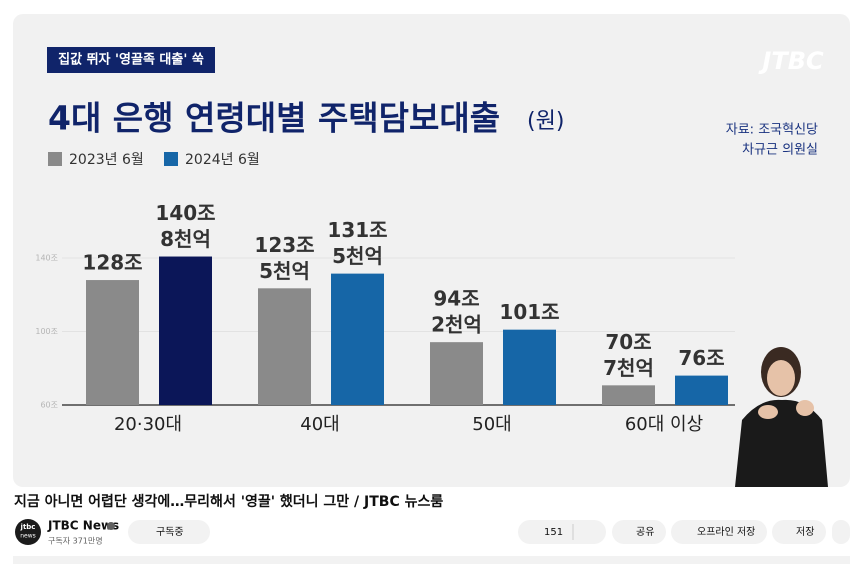 The width and height of the screenshot is (850, 564). What do you see at coordinates (28, 536) in the screenshot?
I see `avatar-text: news` at bounding box center [28, 536].